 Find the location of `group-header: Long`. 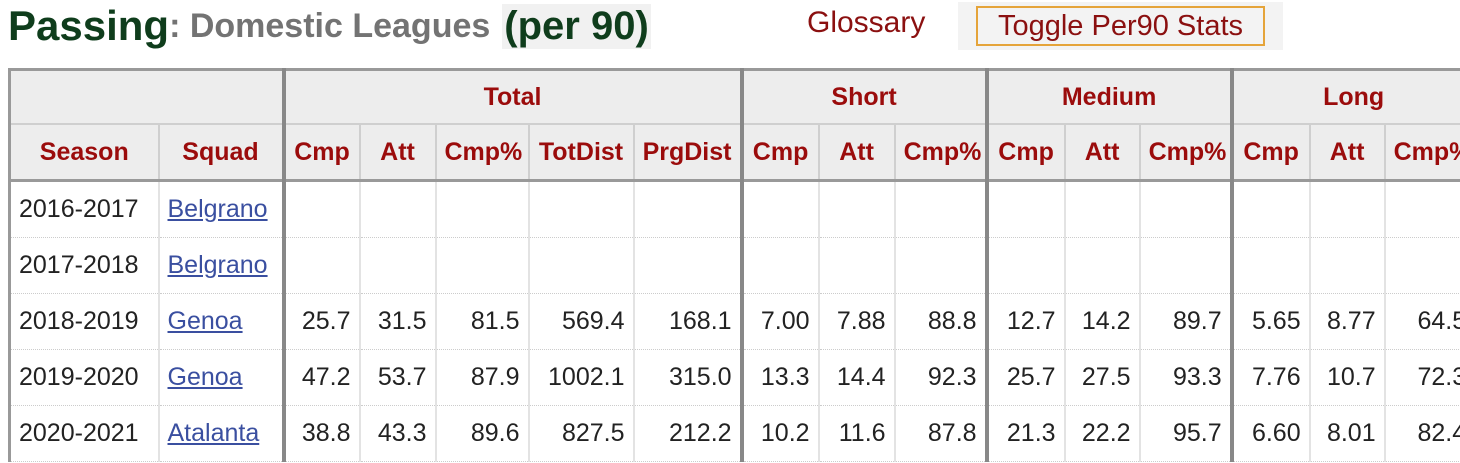

group-header: Long is located at coordinates (1344, 96).